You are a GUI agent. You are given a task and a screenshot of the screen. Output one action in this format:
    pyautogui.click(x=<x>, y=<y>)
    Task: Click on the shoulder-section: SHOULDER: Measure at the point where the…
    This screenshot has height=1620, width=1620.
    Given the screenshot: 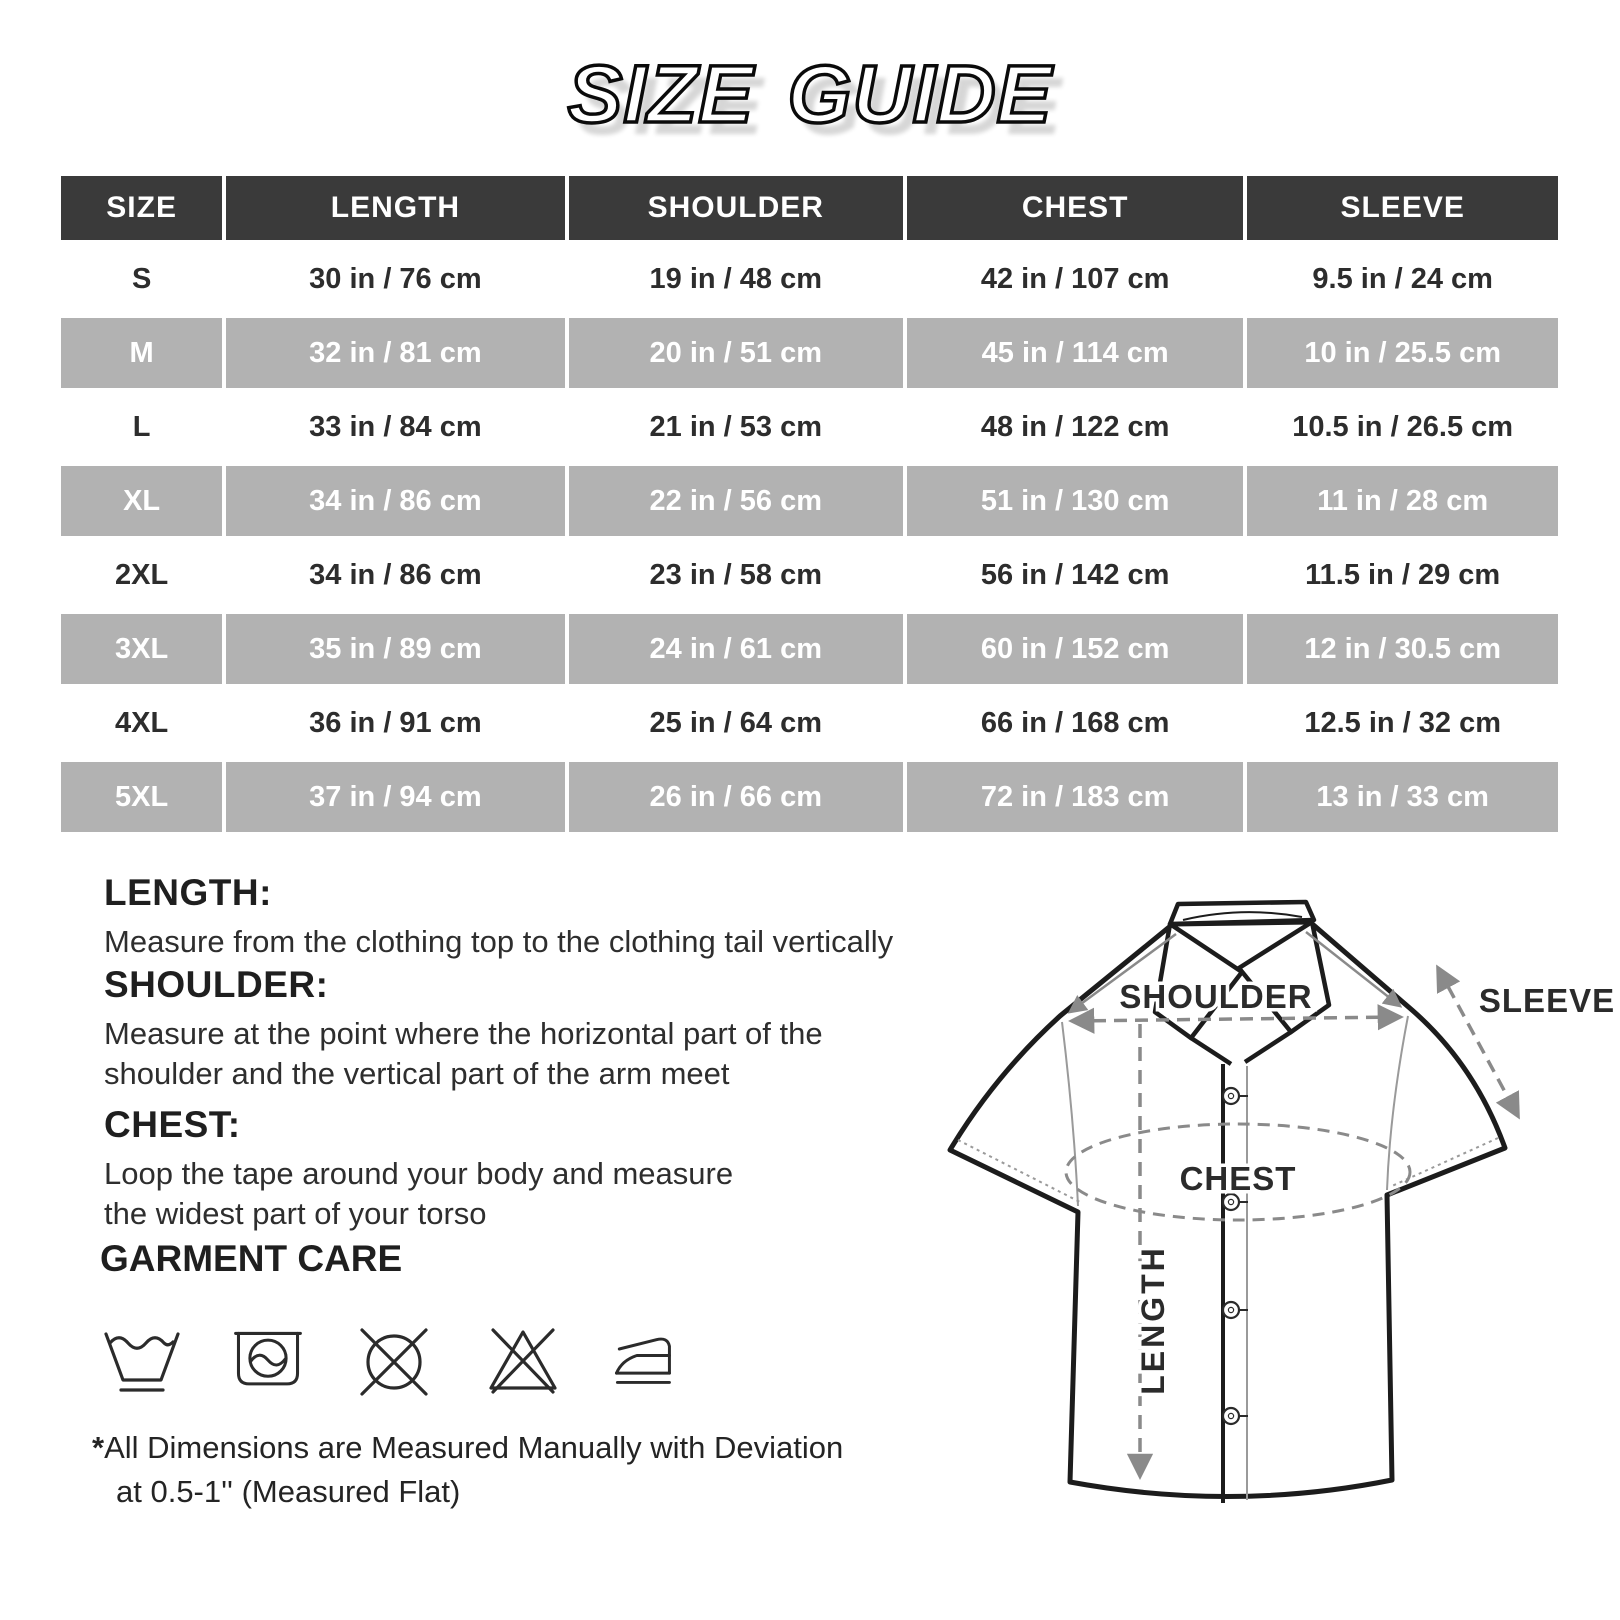 What is the action you would take?
    pyautogui.click(x=463, y=1029)
    